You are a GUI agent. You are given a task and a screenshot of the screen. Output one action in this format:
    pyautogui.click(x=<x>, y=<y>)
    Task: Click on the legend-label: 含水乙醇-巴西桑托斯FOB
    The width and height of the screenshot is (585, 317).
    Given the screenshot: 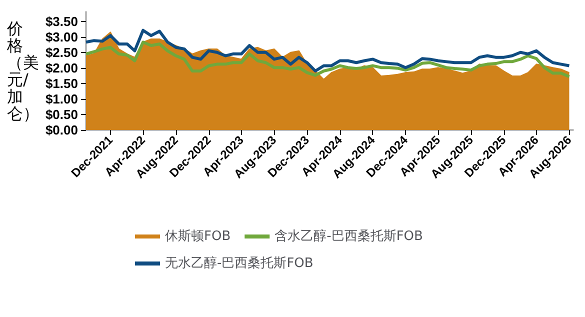 What is the action you would take?
    pyautogui.click(x=348, y=236)
    